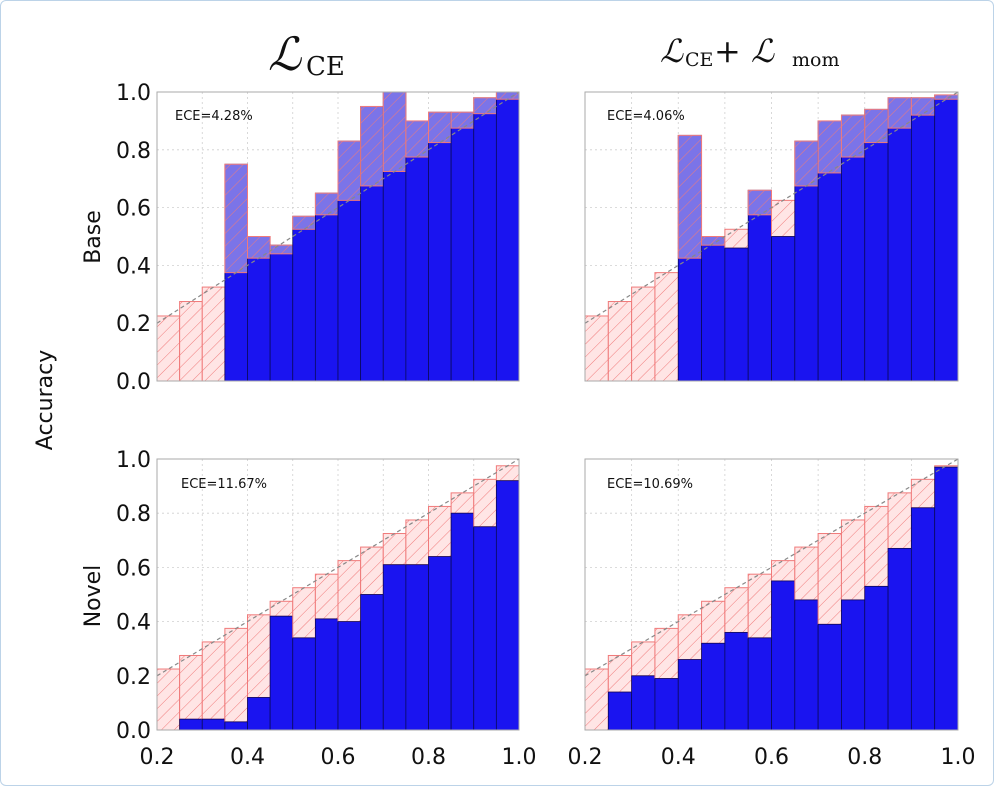 The image size is (996, 788). I want to click on y-tick-label: 0.0, so click(133, 382).